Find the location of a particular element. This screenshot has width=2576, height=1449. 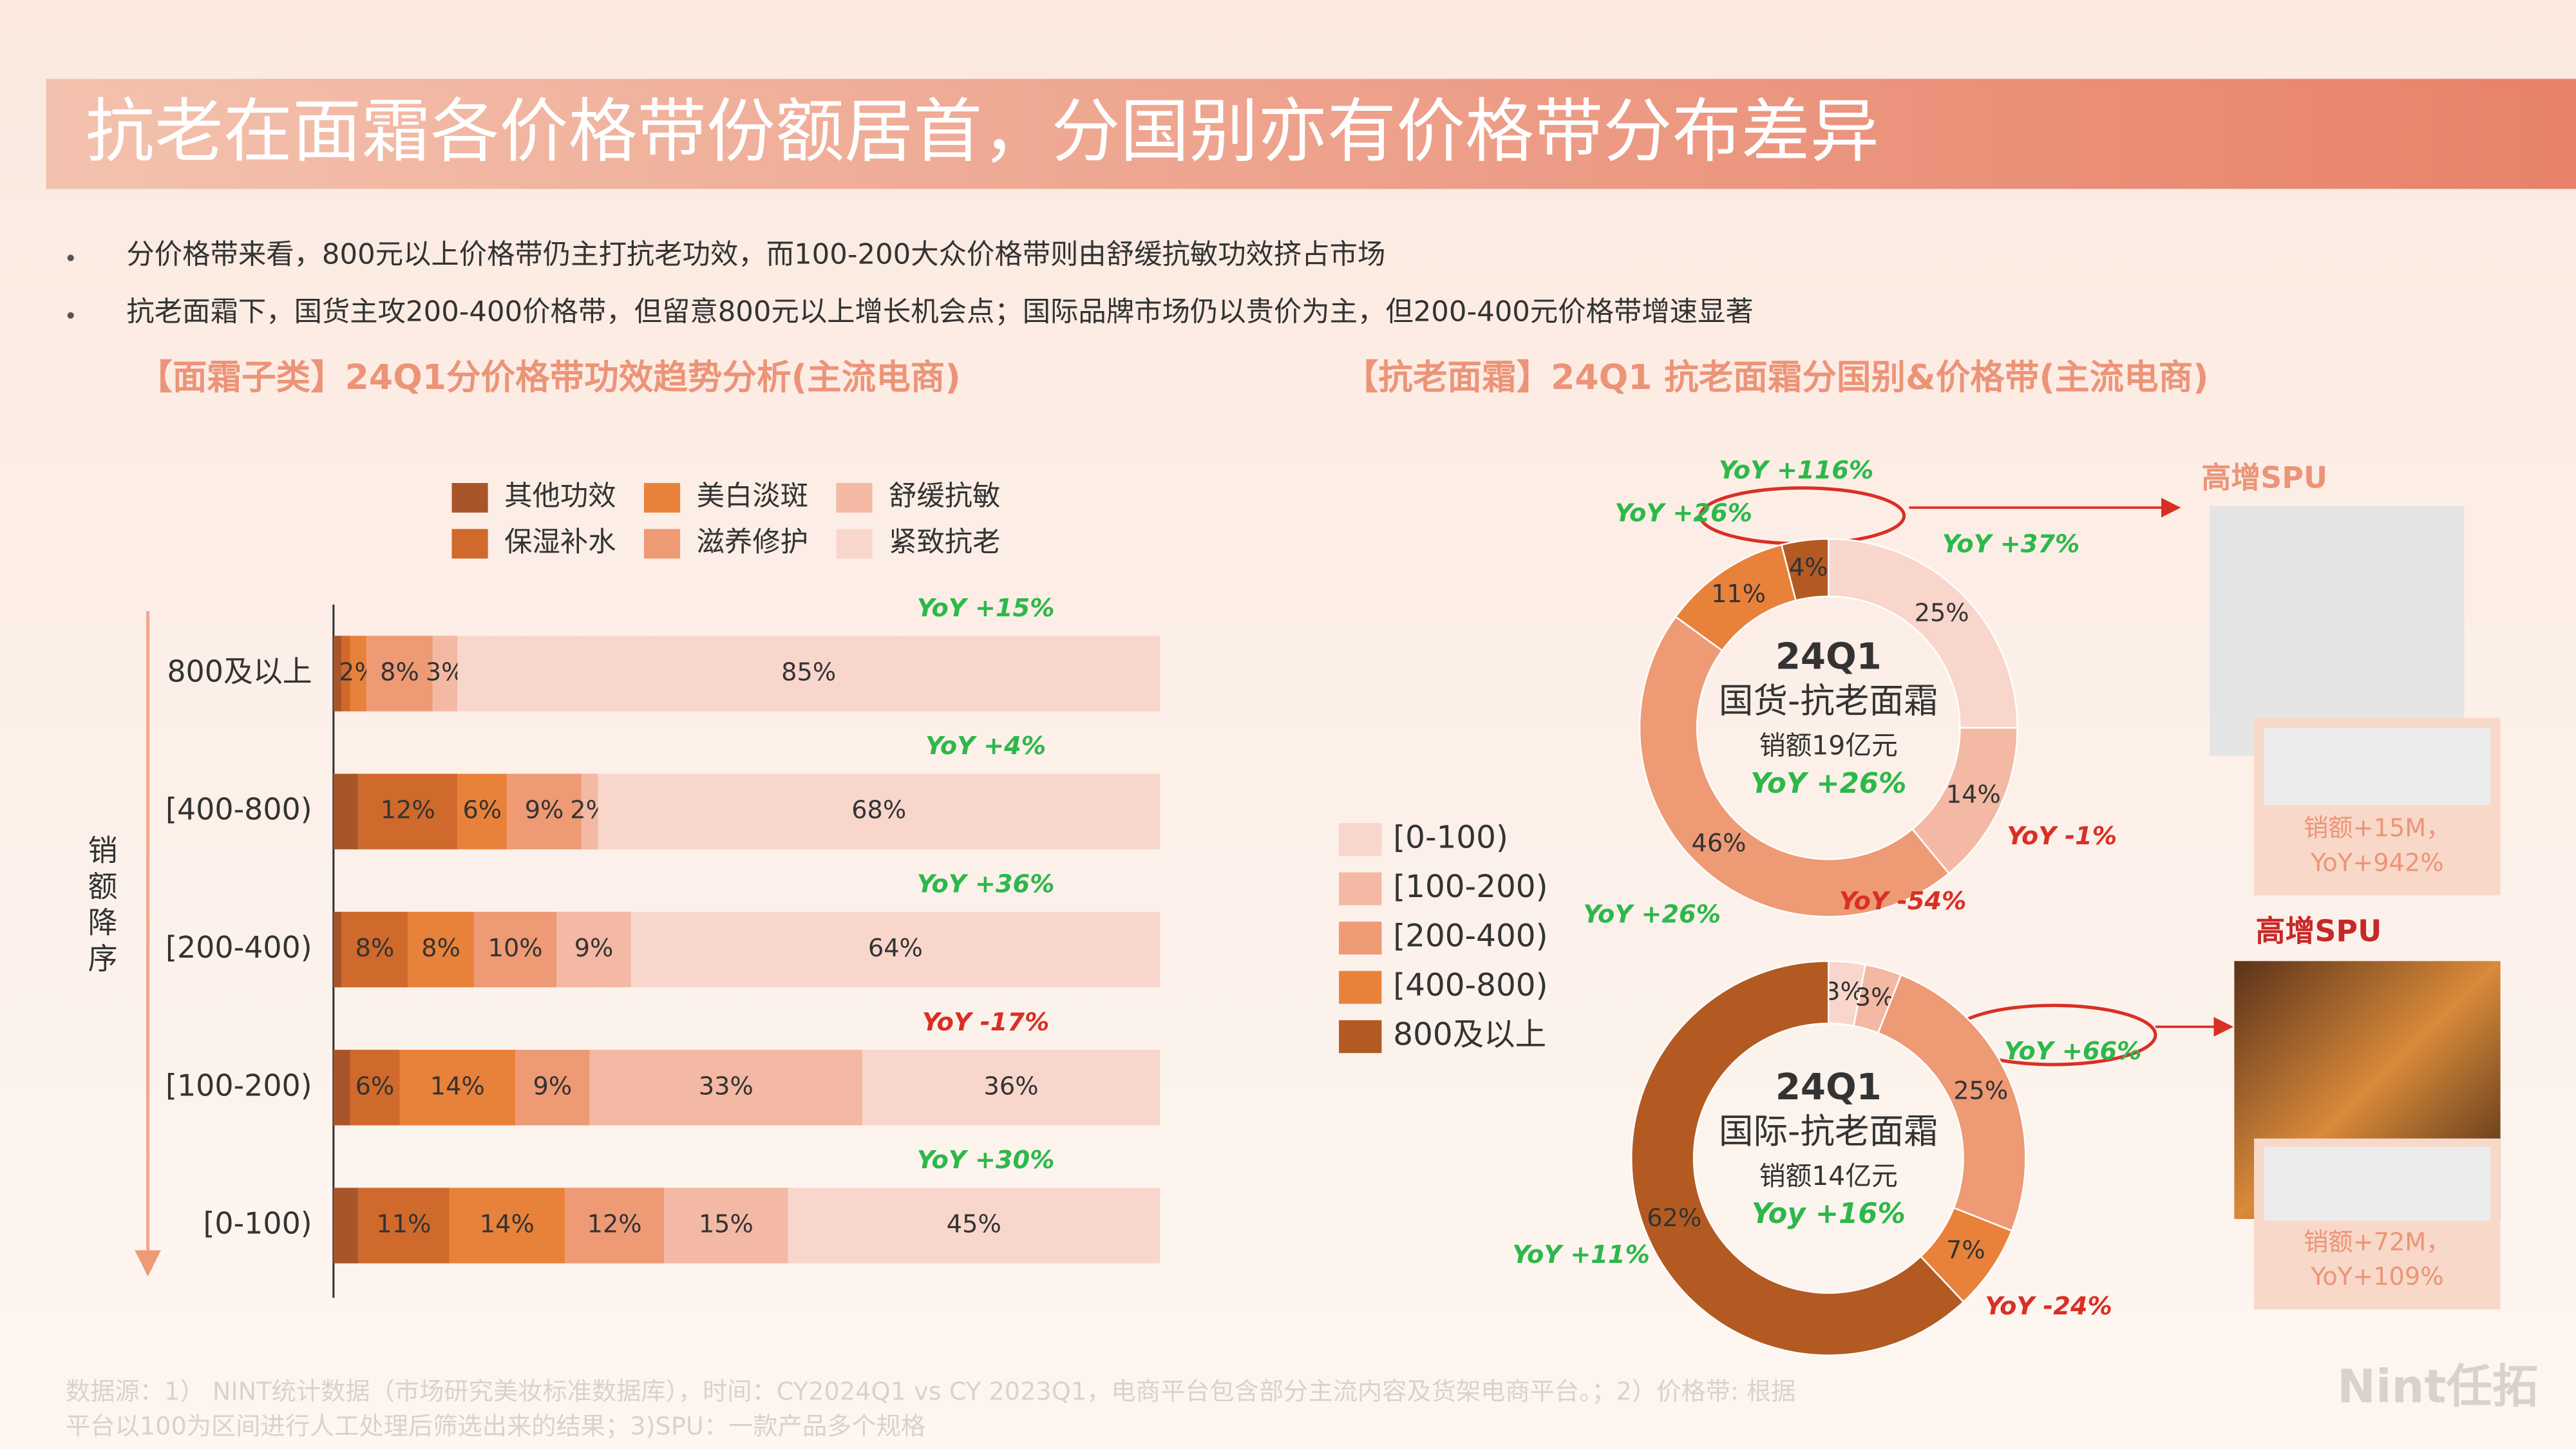

highlight-caption: 销额+72M， is located at coordinates (2377, 1242).